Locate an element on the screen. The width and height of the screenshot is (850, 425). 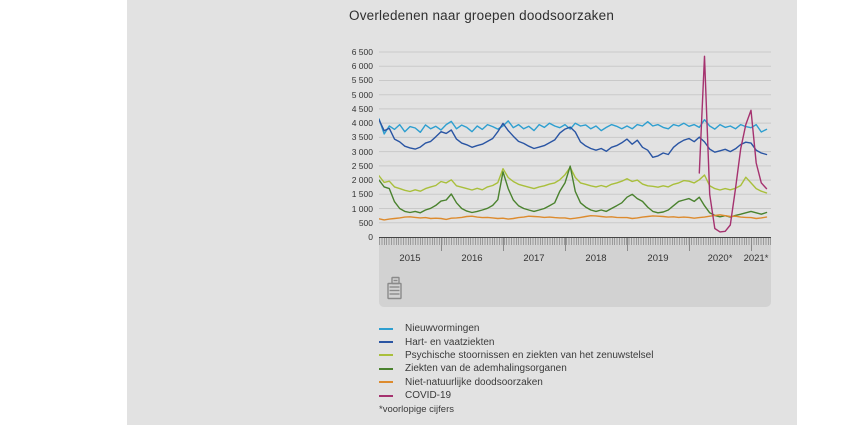
y-axis-label: 1 500 is located at coordinates (362, 194).